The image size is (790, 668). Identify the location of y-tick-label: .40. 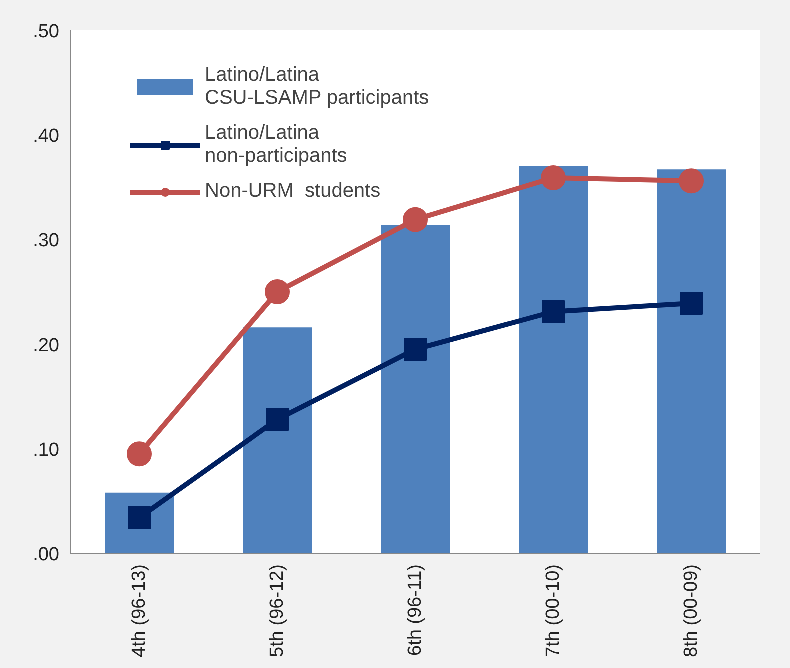
(46, 137).